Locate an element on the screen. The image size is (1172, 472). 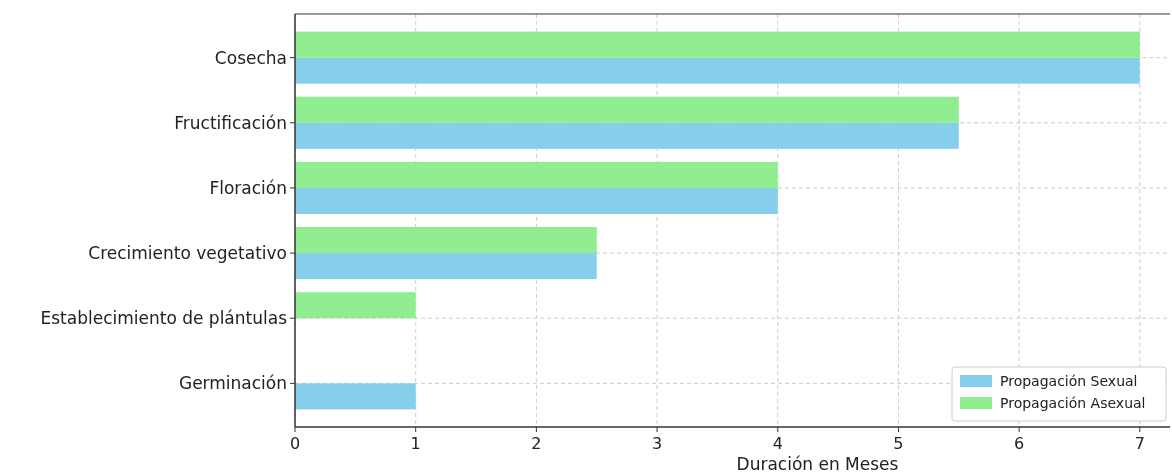
x-tick-label: 3 is located at coordinates (657, 443).